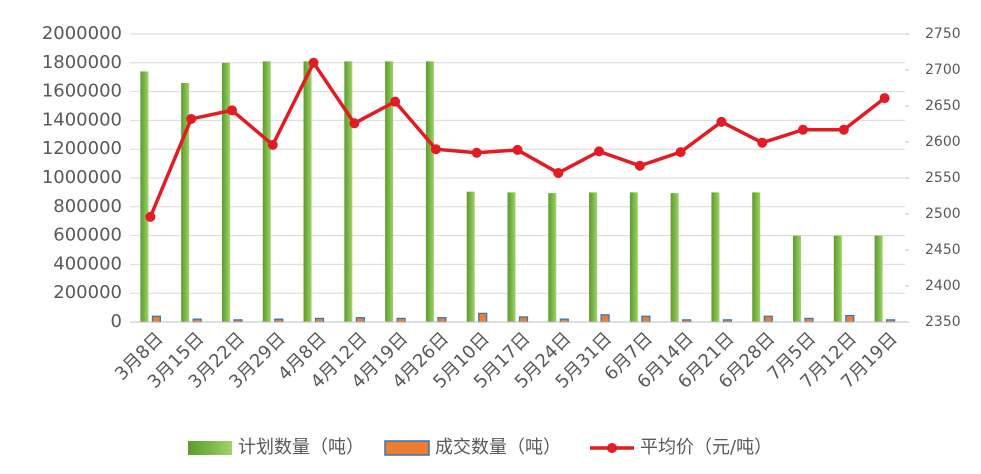 The width and height of the screenshot is (981, 474). I want to click on y-tick-label: 2000000, so click(82, 33).